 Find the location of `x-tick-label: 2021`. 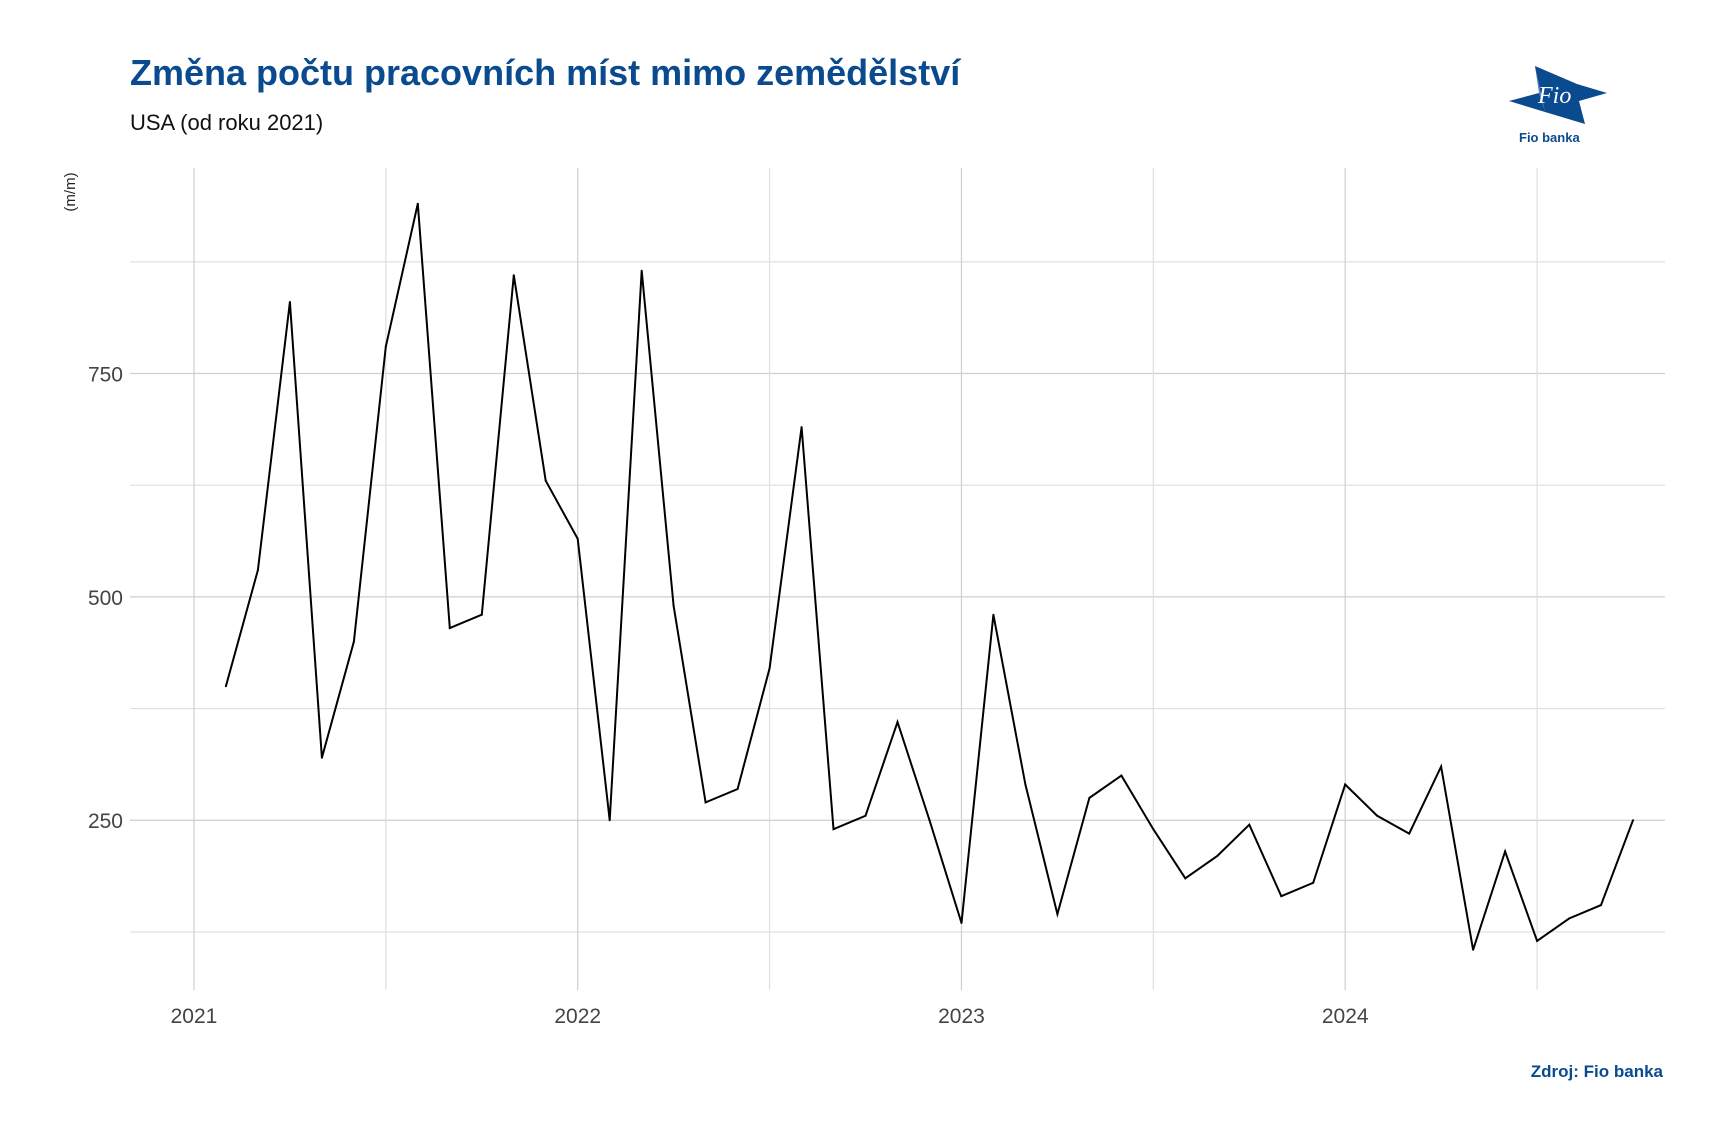

x-tick-label: 2021 is located at coordinates (194, 1016).